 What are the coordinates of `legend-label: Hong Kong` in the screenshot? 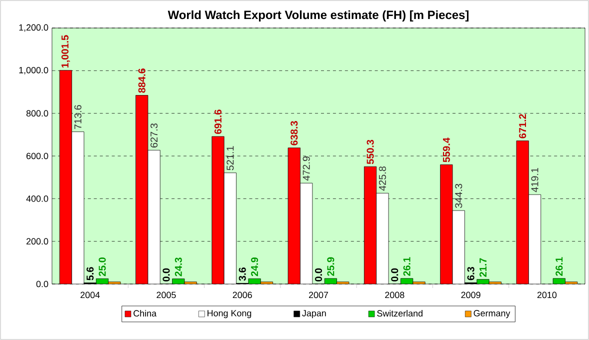 It's located at (230, 314).